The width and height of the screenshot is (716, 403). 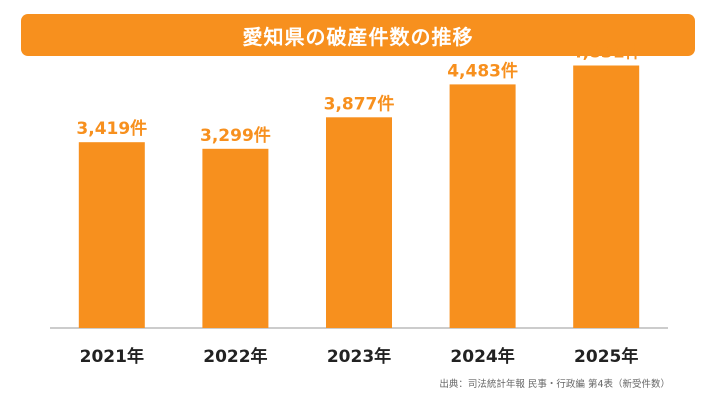 I want to click on chart-title-banner: 愛知県の破産件数の推移, so click(x=358, y=35).